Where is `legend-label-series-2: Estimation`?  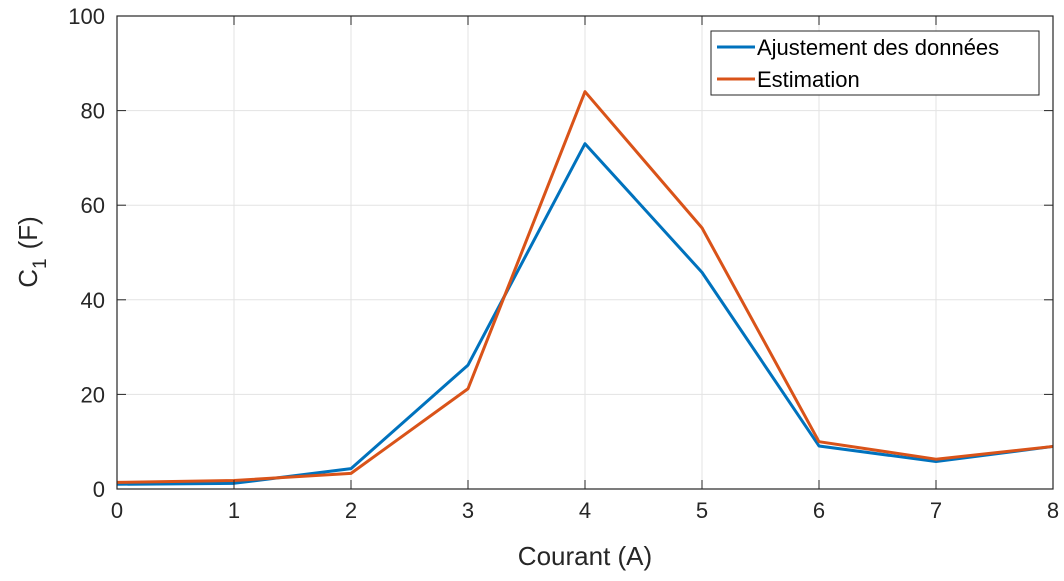 legend-label-series-2: Estimation is located at coordinates (808, 79).